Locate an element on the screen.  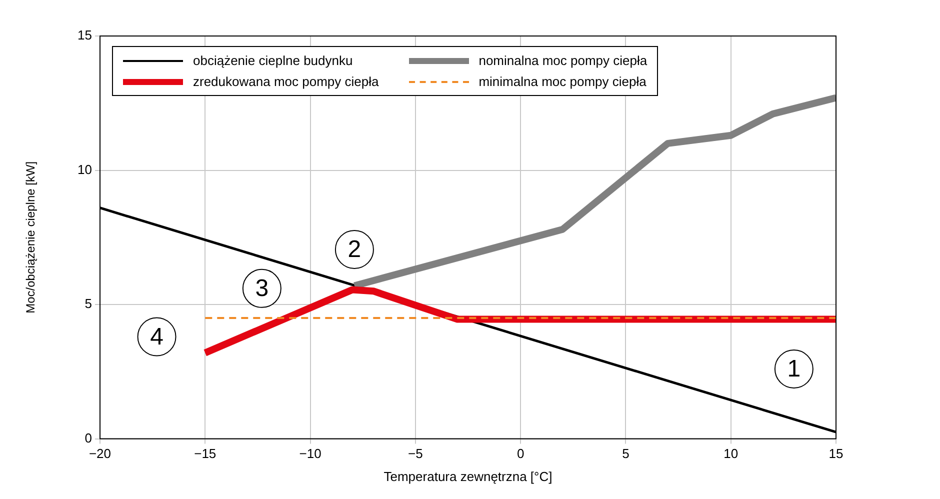
y-tick-label: 10 is located at coordinates (85, 169).